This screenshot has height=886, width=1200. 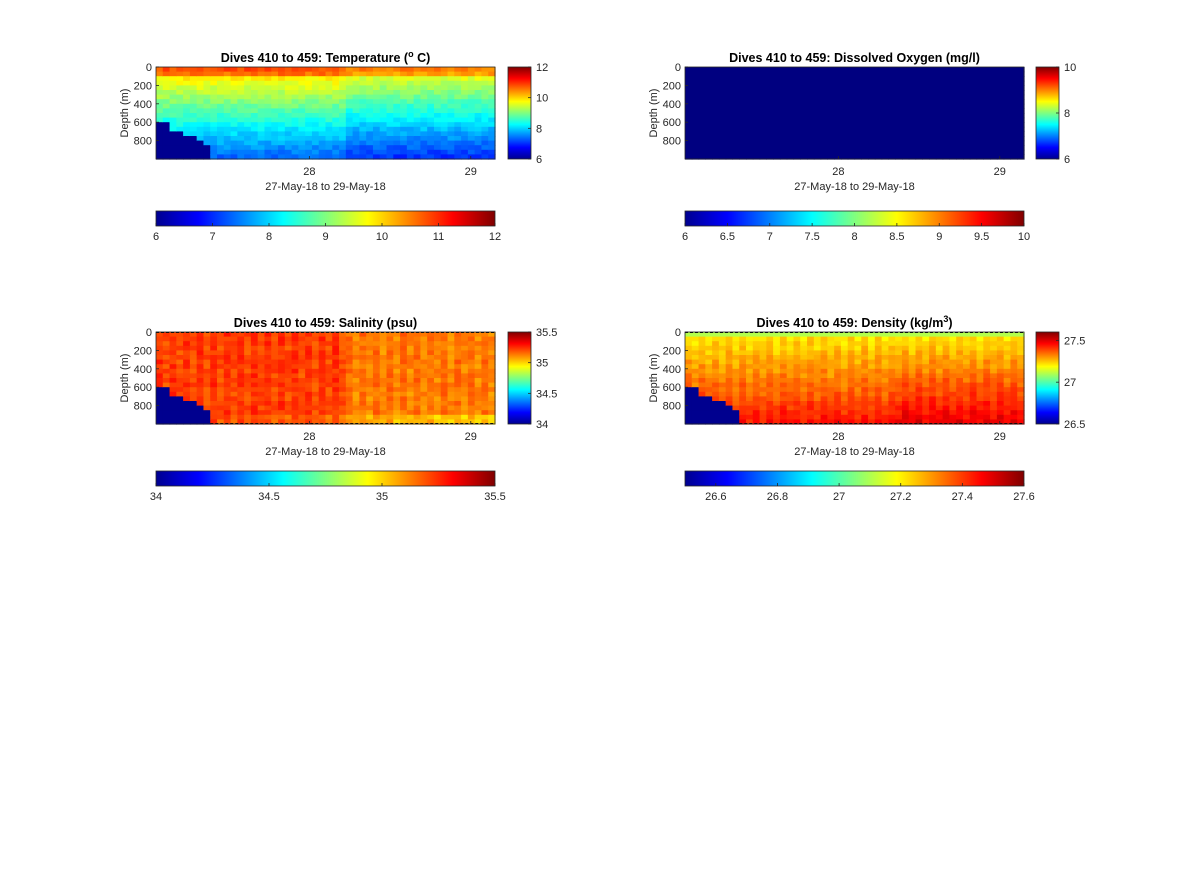 I want to click on panel-title: Dives 410 to 459: Salinity (psu), so click(x=325, y=323).